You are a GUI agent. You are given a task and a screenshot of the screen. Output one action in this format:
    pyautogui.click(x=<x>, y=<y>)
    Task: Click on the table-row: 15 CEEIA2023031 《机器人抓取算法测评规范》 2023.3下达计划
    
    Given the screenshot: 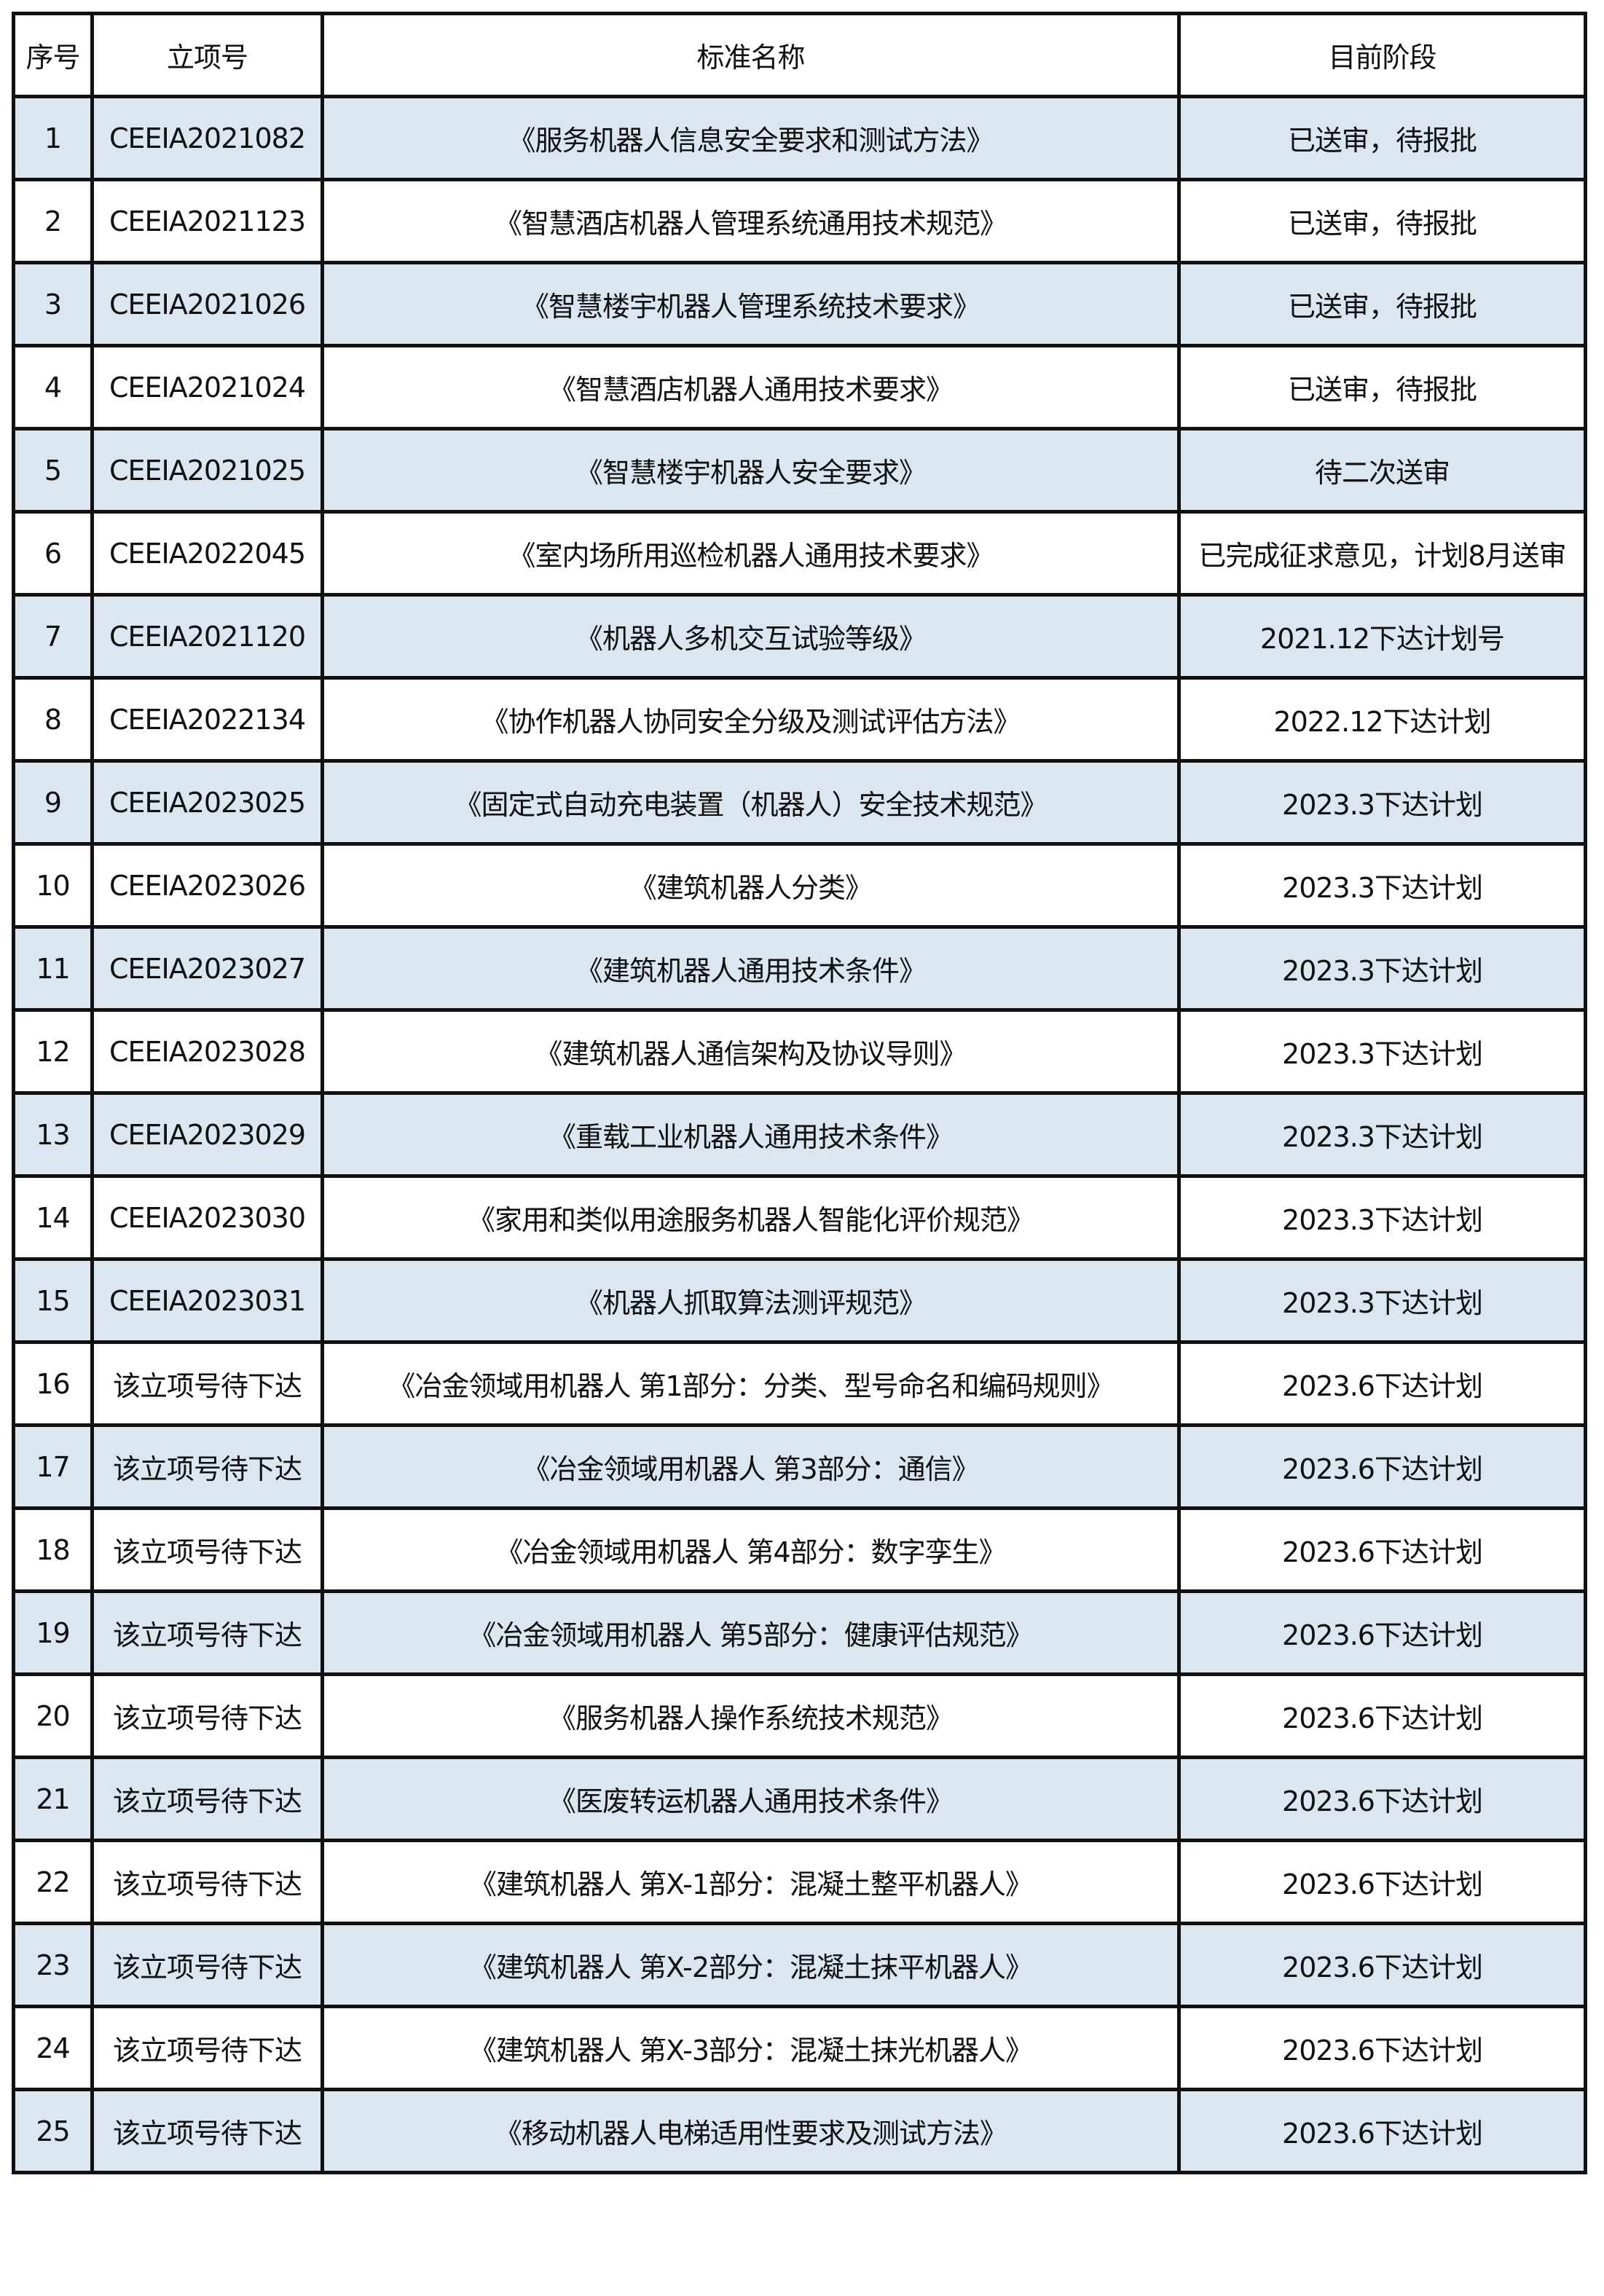 What is the action you would take?
    pyautogui.click(x=800, y=1300)
    